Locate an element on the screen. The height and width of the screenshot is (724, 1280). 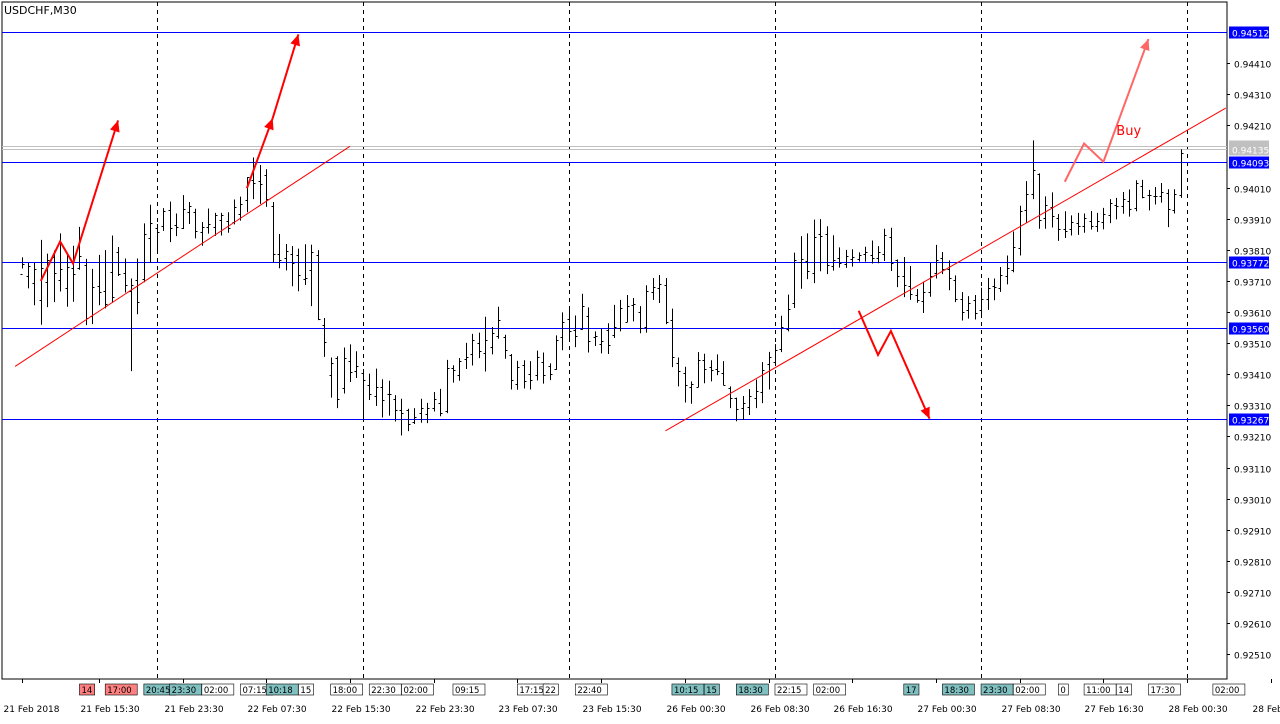
time-marker: 10:18 is located at coordinates (282, 690).